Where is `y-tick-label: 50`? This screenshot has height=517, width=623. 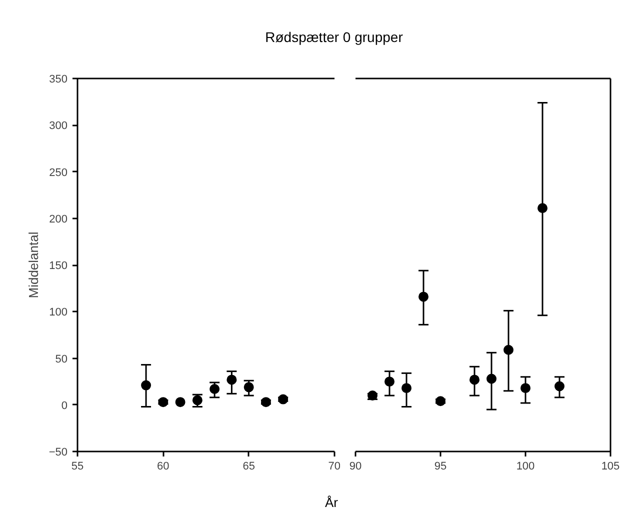
y-tick-label: 50 is located at coordinates (61, 359).